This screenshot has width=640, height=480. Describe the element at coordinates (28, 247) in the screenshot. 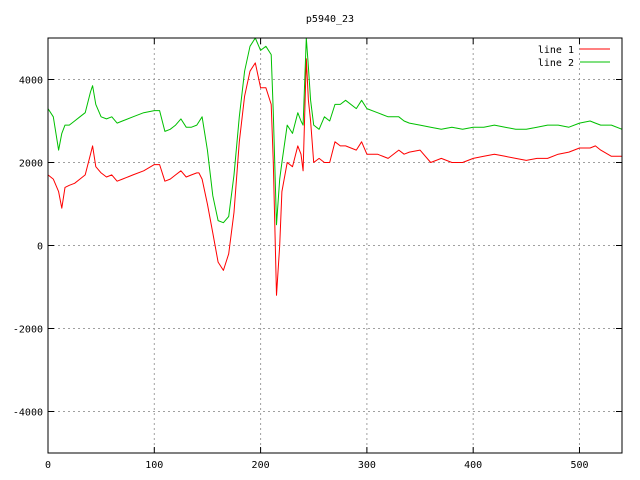

I see `y-axis-tick-labels: -4000 -2000 0 2000 4000` at that location.